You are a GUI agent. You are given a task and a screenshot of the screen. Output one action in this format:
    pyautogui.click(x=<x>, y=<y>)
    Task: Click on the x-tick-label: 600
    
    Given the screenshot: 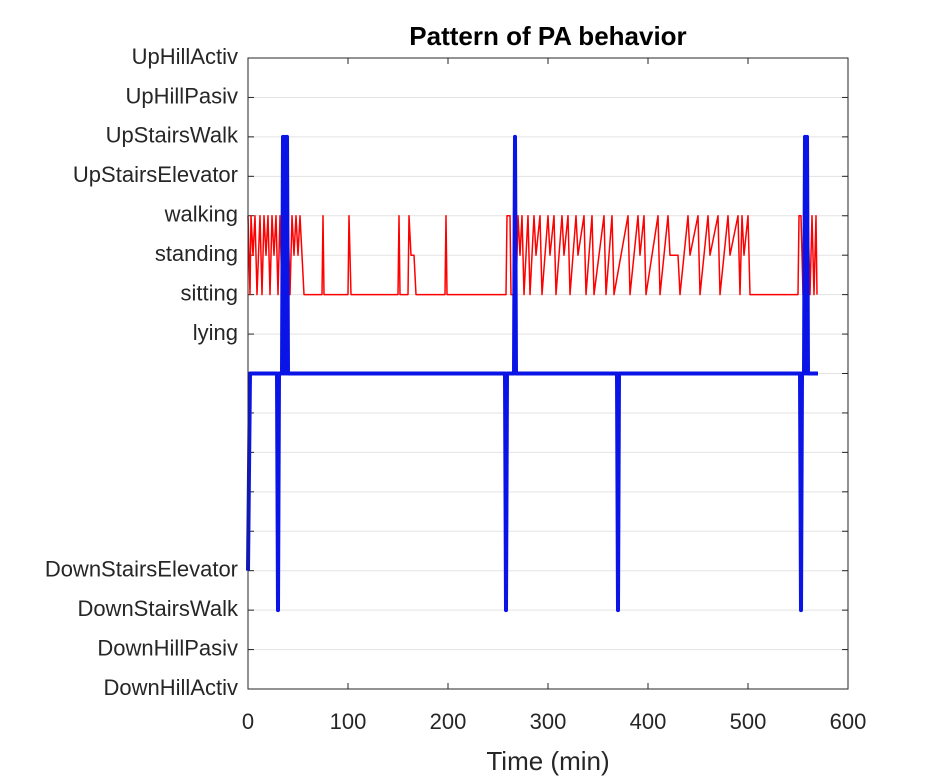 What is the action you would take?
    pyautogui.click(x=848, y=721)
    